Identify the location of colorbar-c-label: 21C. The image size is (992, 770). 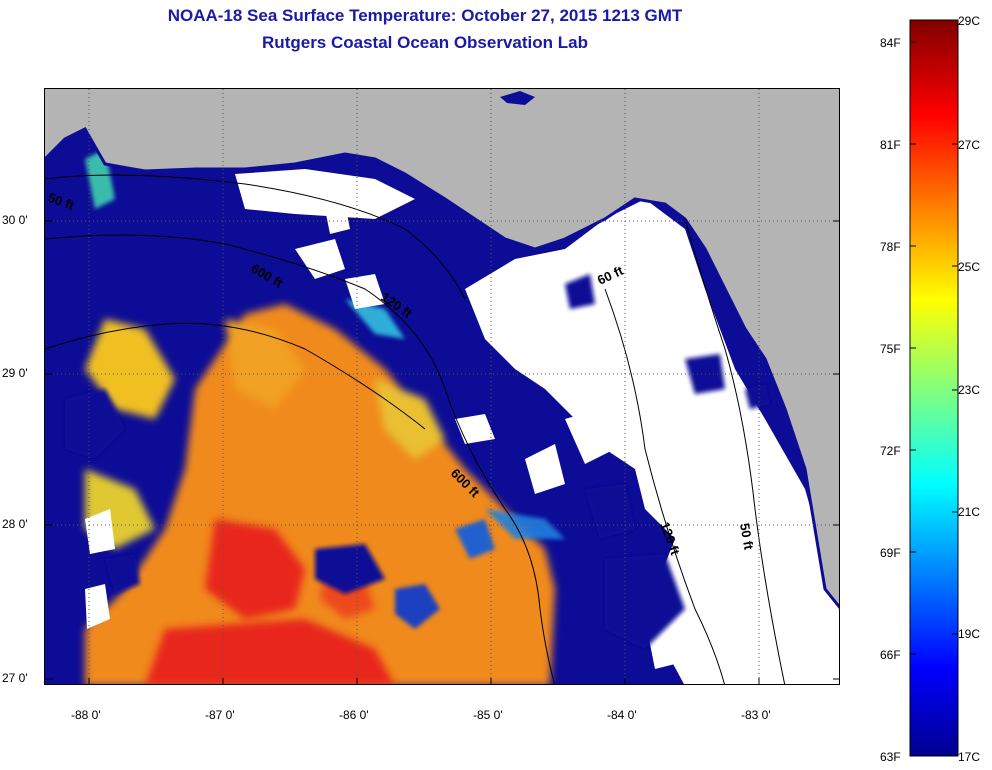
(969, 512).